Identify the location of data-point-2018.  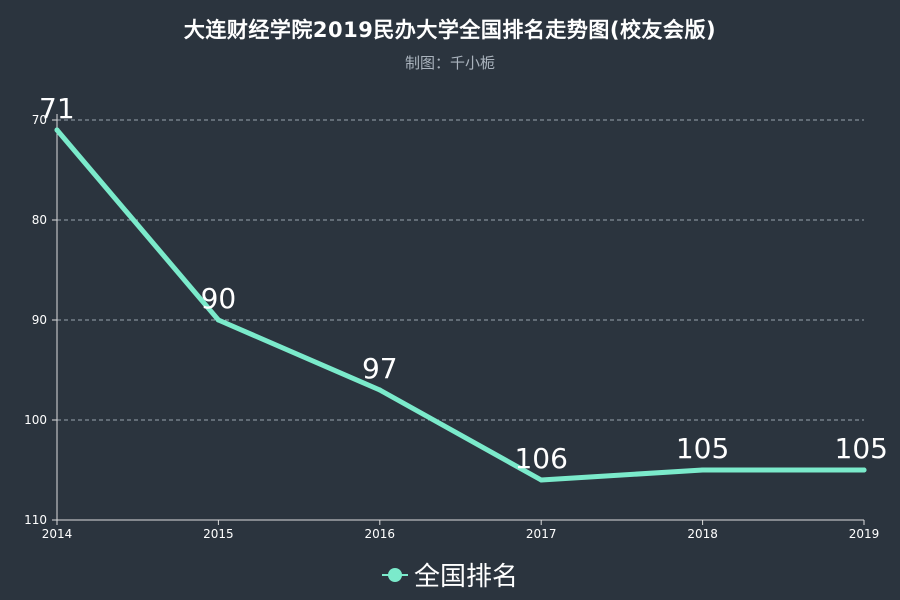
(703, 470).